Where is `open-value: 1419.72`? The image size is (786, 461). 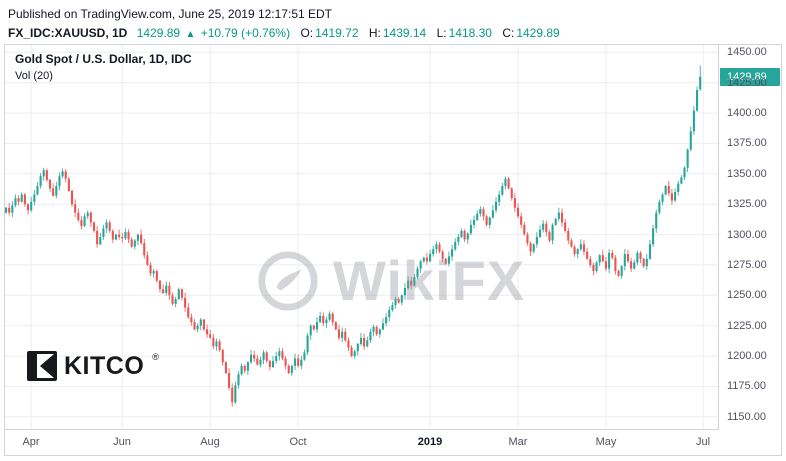 open-value: 1419.72 is located at coordinates (337, 33).